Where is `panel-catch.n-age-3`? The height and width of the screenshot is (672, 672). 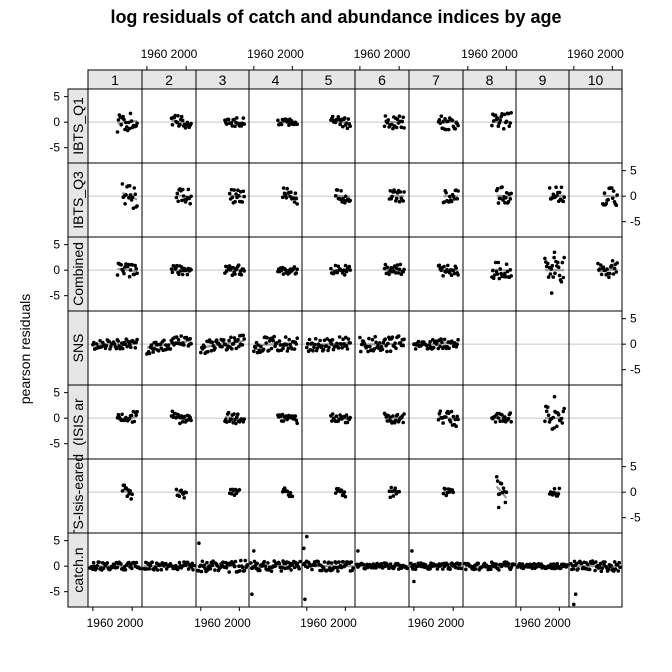 panel-catch.n-age-3 is located at coordinates (222, 566).